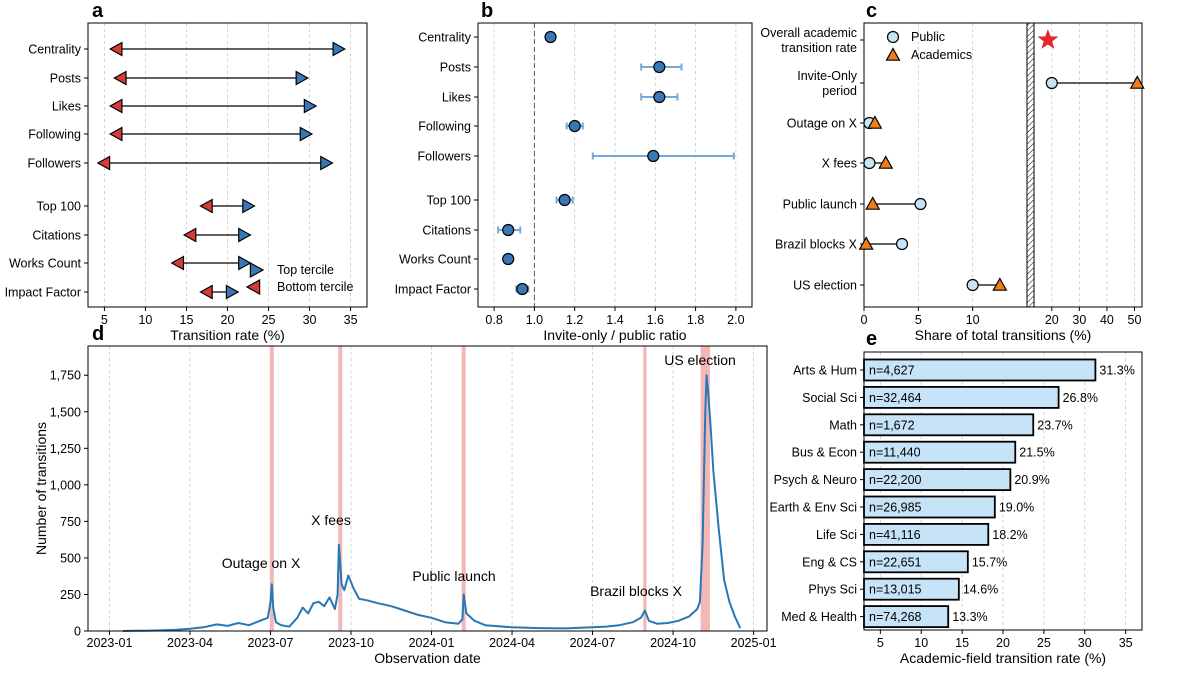 This screenshot has width=1196, height=680. I want to click on x-axis-label: Observation date, so click(427, 658).